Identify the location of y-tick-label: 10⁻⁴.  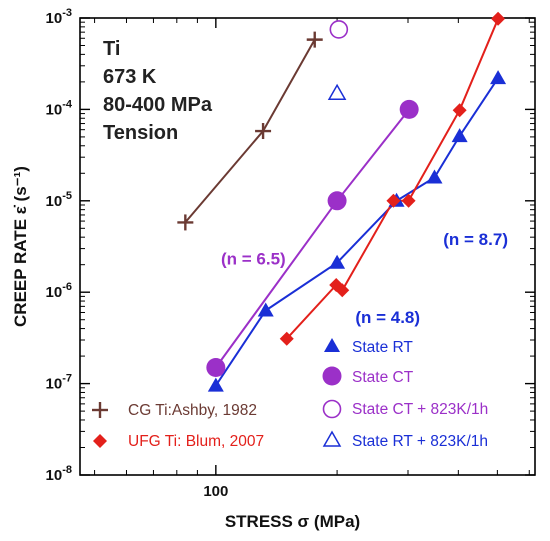
(59, 108).